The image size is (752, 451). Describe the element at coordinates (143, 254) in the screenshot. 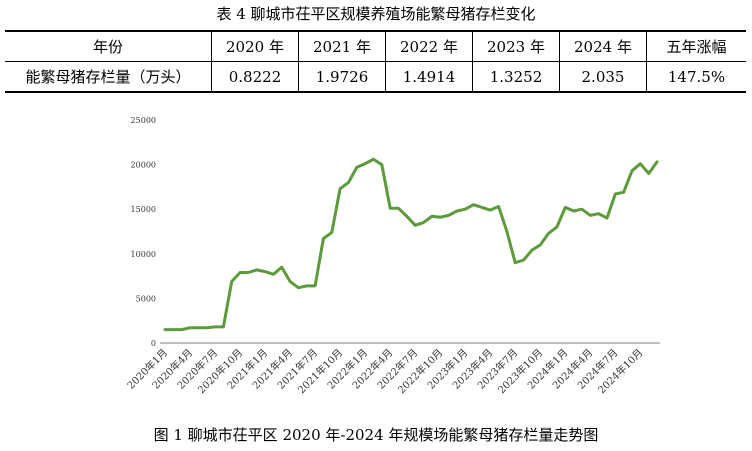

I see `y-tick-label: 10000` at that location.